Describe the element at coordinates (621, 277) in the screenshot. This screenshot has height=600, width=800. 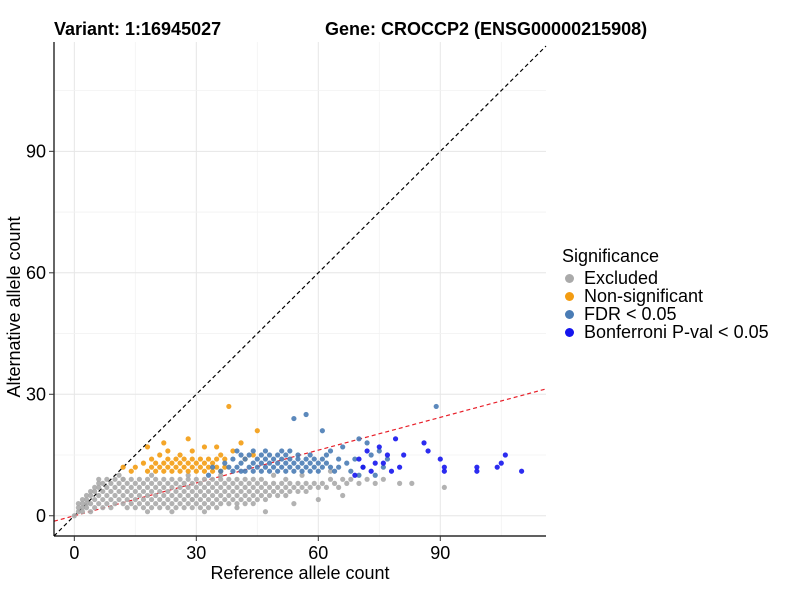
I see `legend-label-excluded: Excluded` at that location.